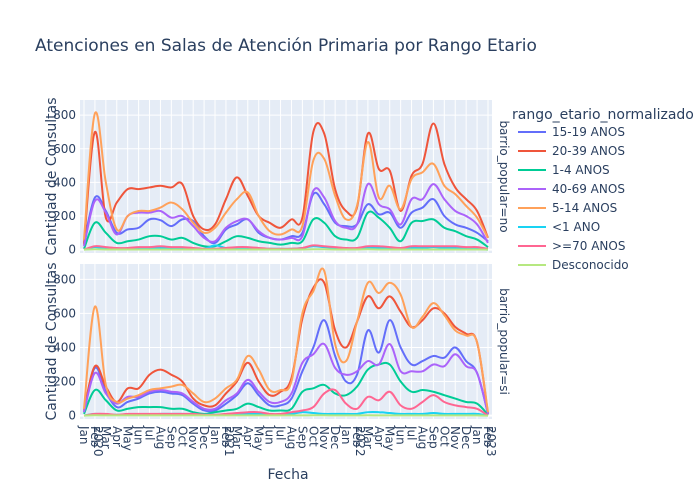 Image resolution: width=700 pixels, height=500 pixels. What do you see at coordinates (588, 189) in the screenshot?
I see `legend-label: 40-69 ANOS` at bounding box center [588, 189].